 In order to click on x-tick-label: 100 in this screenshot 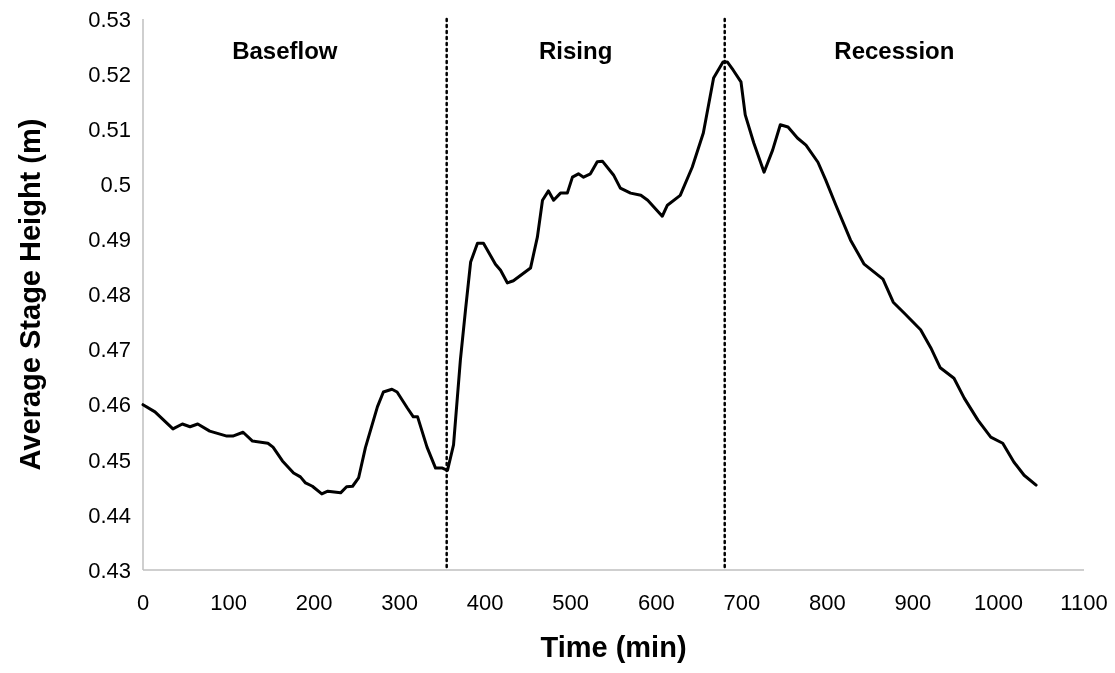, I will do `click(228, 602)`.